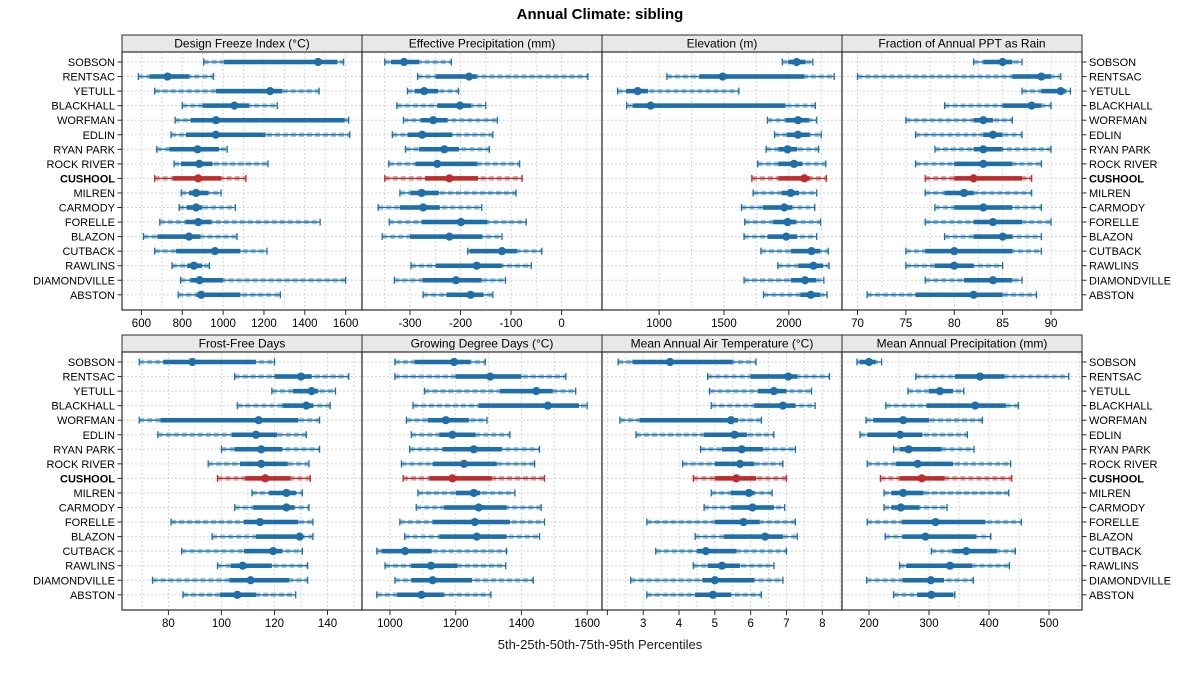 Image resolution: width=1200 pixels, height=675 pixels. Describe the element at coordinates (242, 344) in the screenshot. I see `panel-title: Frost-Free Days` at that location.